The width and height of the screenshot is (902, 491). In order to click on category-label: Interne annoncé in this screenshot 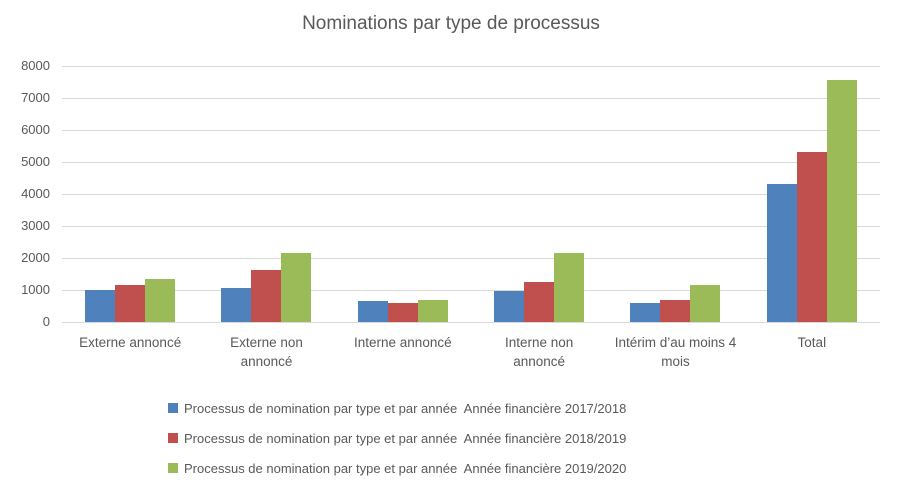, I will do `click(403, 342)`.